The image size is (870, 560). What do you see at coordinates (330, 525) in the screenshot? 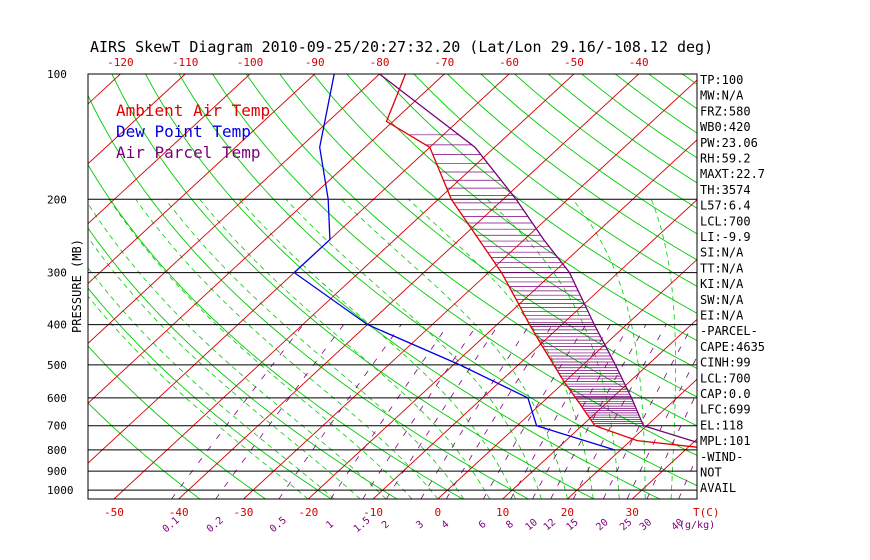
I see `mixing-ratio-tick-label: 1` at bounding box center [330, 525].